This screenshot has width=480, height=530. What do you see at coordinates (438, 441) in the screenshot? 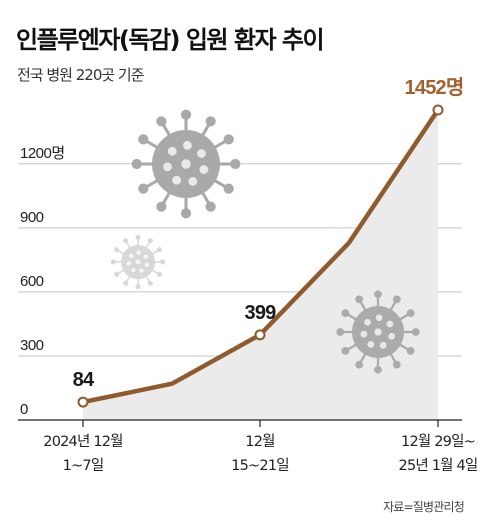
I see `x-tick-label: 12월 29일~` at bounding box center [438, 441].